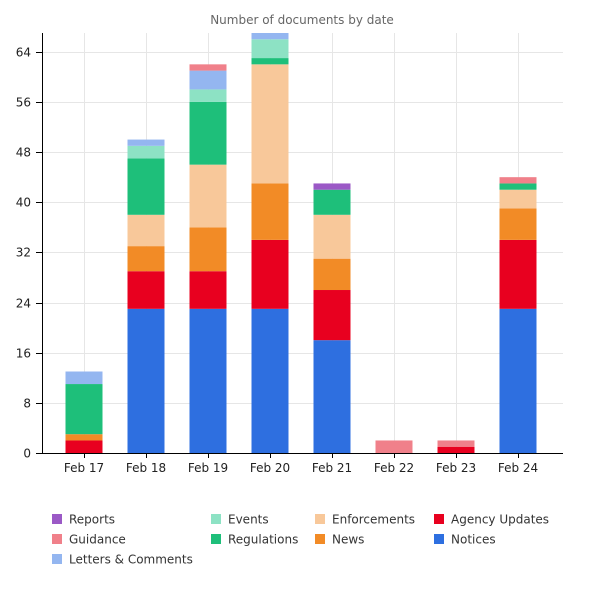 This screenshot has height=600, width=600. I want to click on legend-label: Guidance, so click(97, 540).